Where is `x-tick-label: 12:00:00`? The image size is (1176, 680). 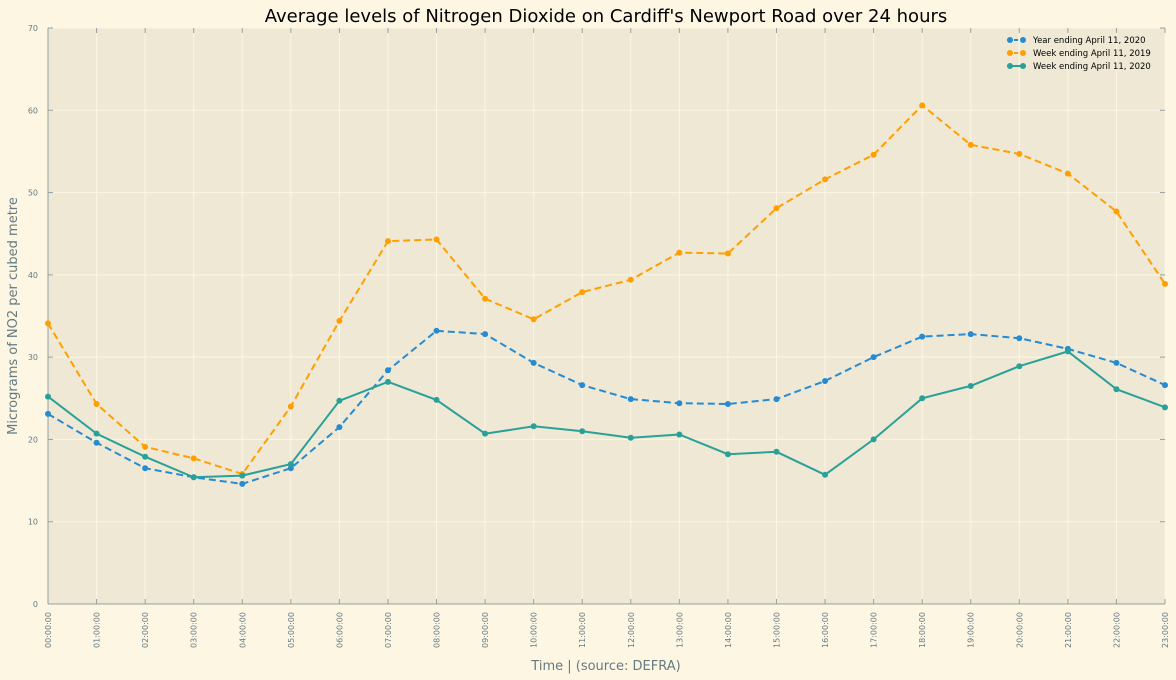 x-tick-label: 12:00:00 is located at coordinates (631, 630).